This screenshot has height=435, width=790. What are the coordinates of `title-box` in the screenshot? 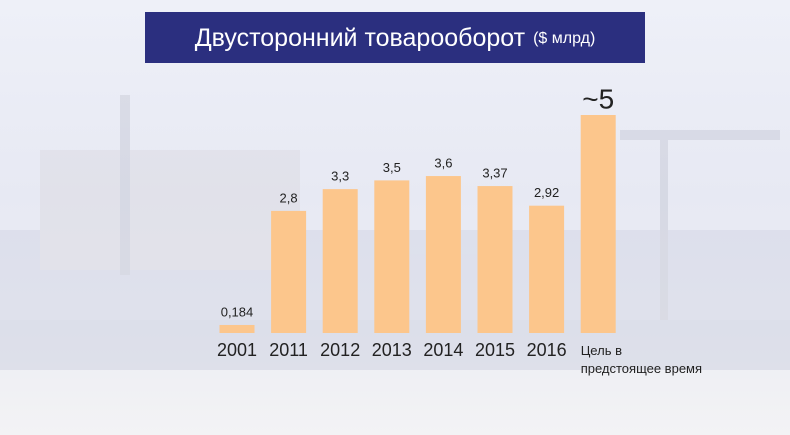 It's located at (395, 37).